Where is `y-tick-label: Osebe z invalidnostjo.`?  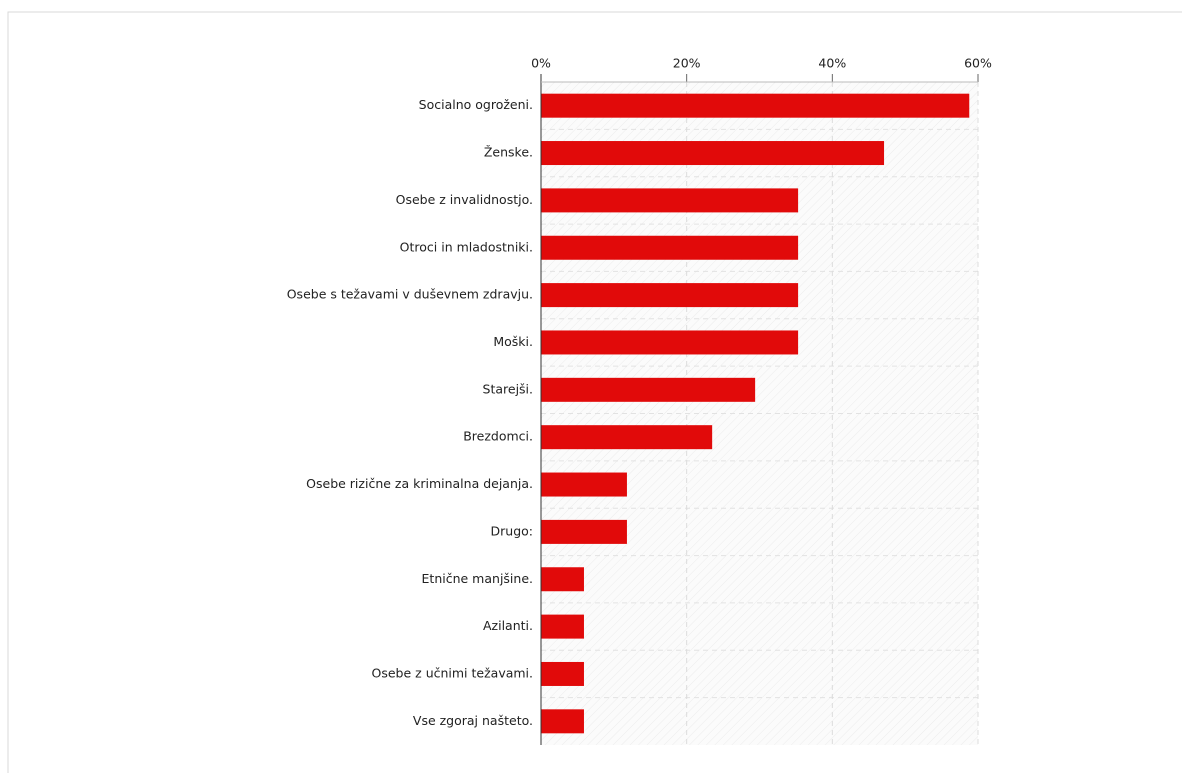 y-tick-label: Osebe z invalidnostjo. is located at coordinates (464, 199).